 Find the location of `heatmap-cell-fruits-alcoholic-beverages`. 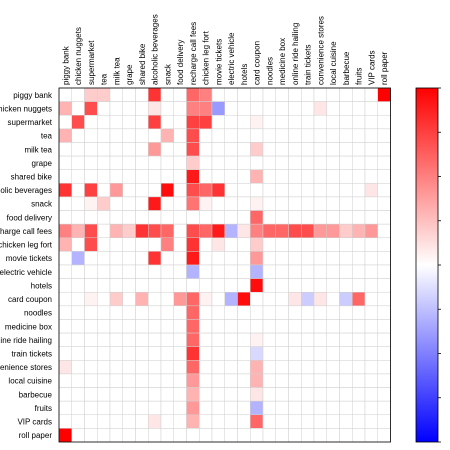

heatmap-cell-fruits-alcoholic-beverages is located at coordinates (155, 408).